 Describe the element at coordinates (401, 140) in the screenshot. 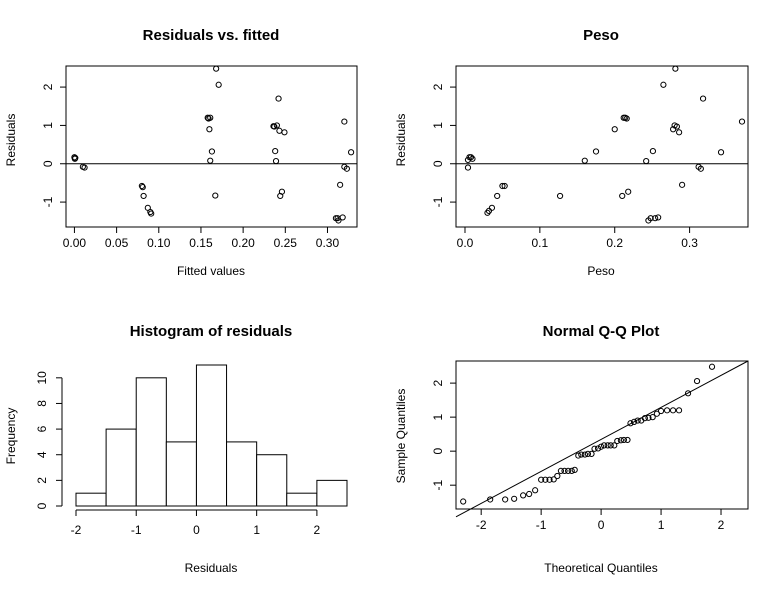

I see `y-axis-label: Residuals` at that location.